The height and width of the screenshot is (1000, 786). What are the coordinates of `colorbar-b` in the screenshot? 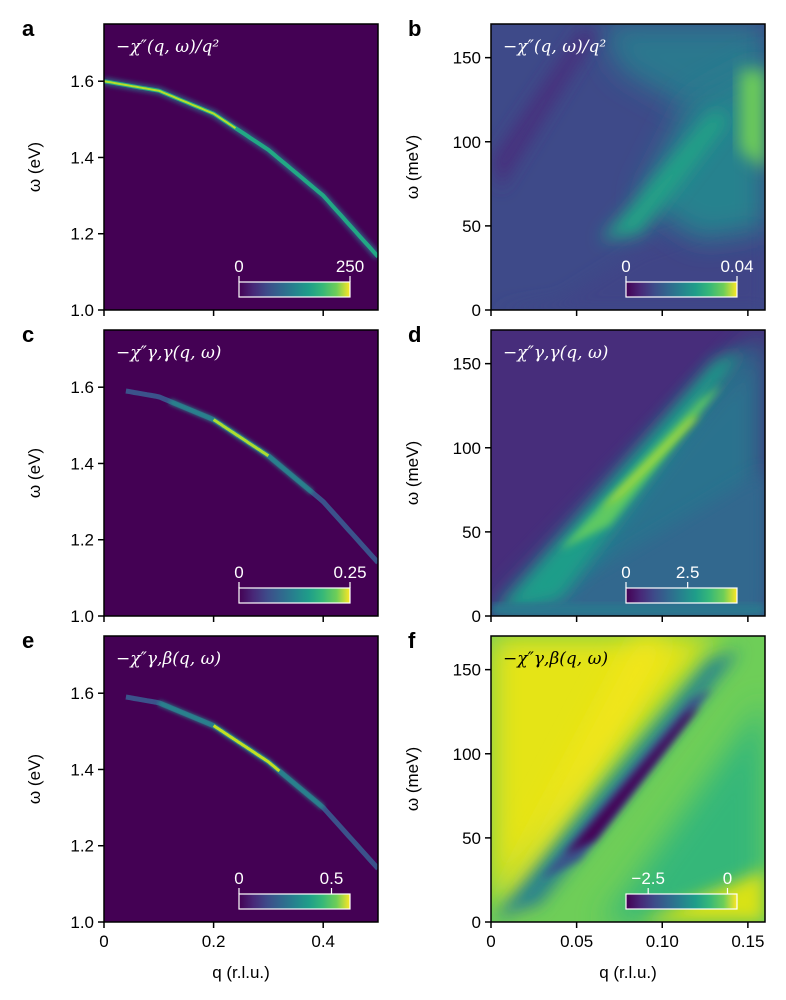 It's located at (681, 289).